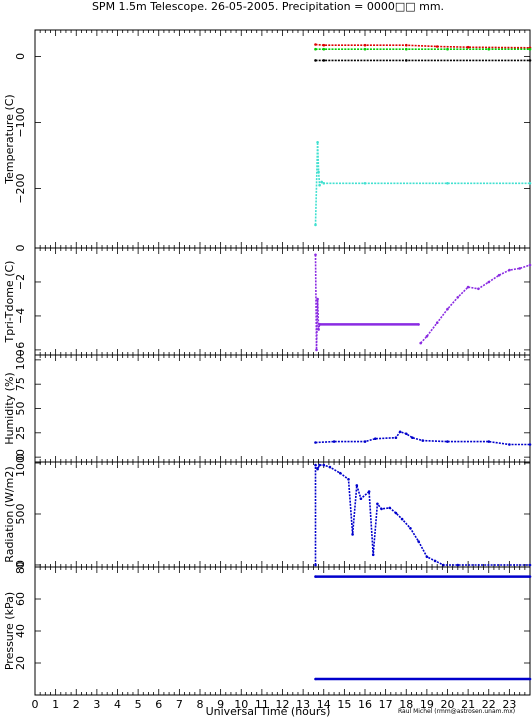  What do you see at coordinates (262, 704) in the screenshot?
I see `x-tick-label: 11` at bounding box center [262, 704].